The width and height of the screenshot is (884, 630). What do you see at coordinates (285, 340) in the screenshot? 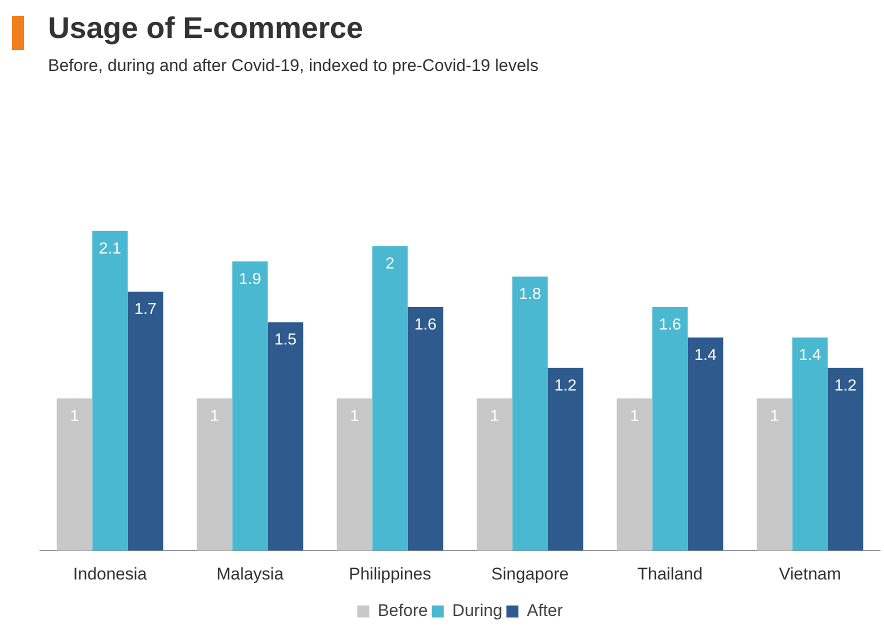
I see `data-label: 1.5` at bounding box center [285, 340].